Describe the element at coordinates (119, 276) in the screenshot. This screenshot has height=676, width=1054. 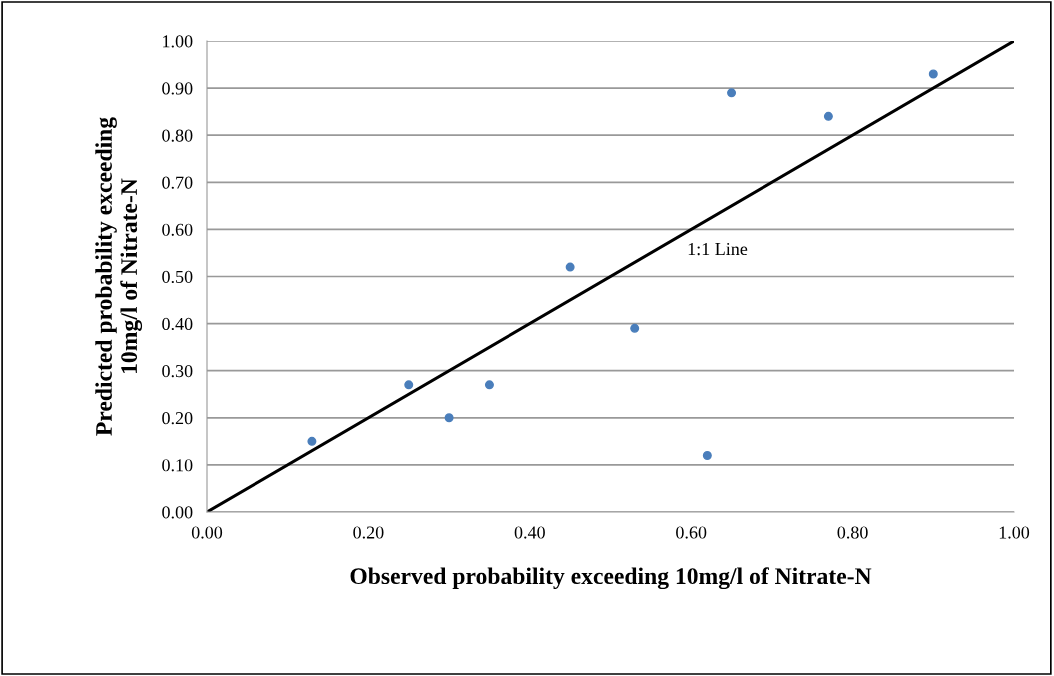
I see `y-axis-title: Predicted probability exceeding 10mg/l of Nitrate-N` at that location.